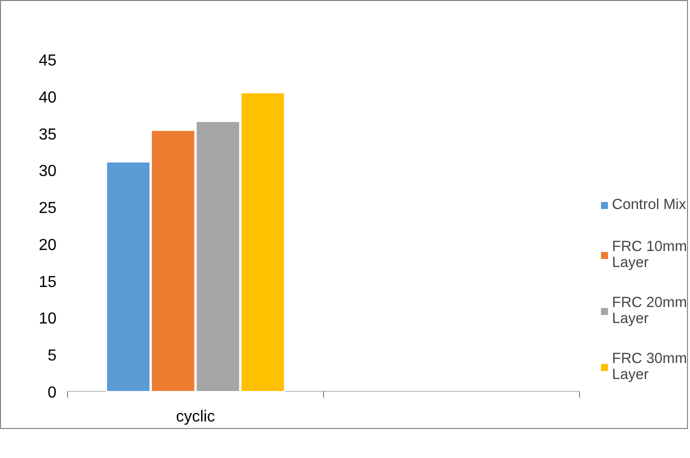 This screenshot has height=458, width=690. I want to click on legend-label: FRC 30mm Layer, so click(649, 367).